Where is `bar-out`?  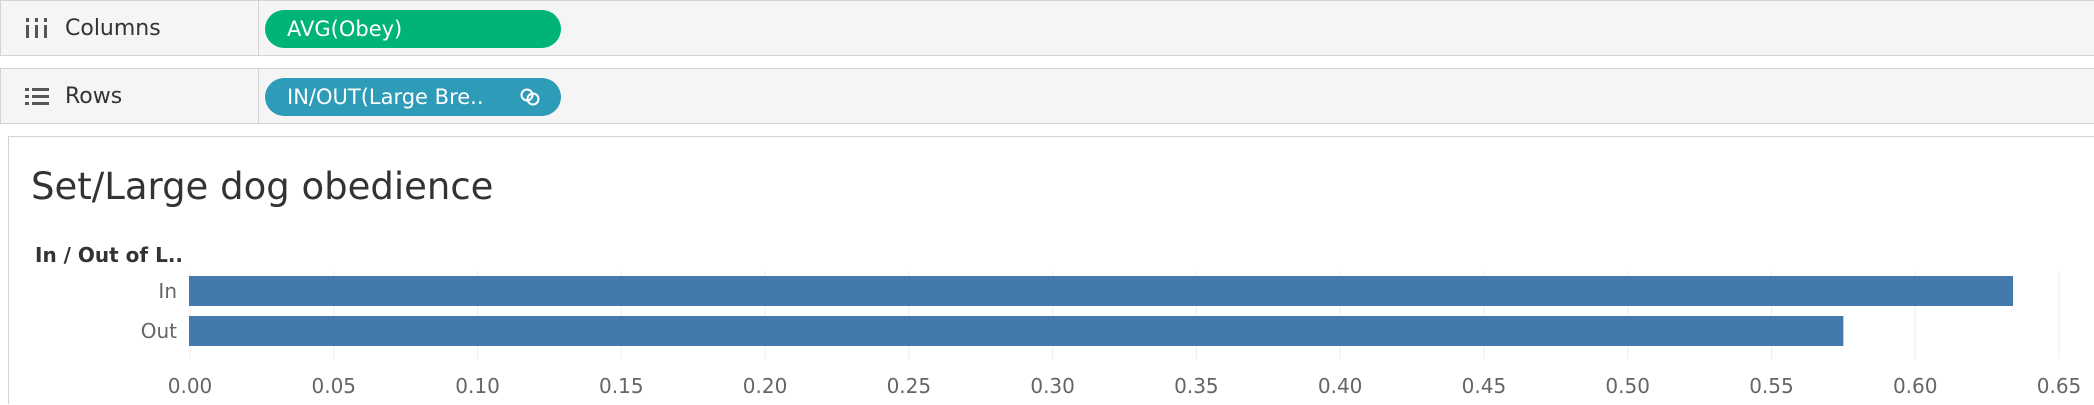
bar-out is located at coordinates (1016, 331).